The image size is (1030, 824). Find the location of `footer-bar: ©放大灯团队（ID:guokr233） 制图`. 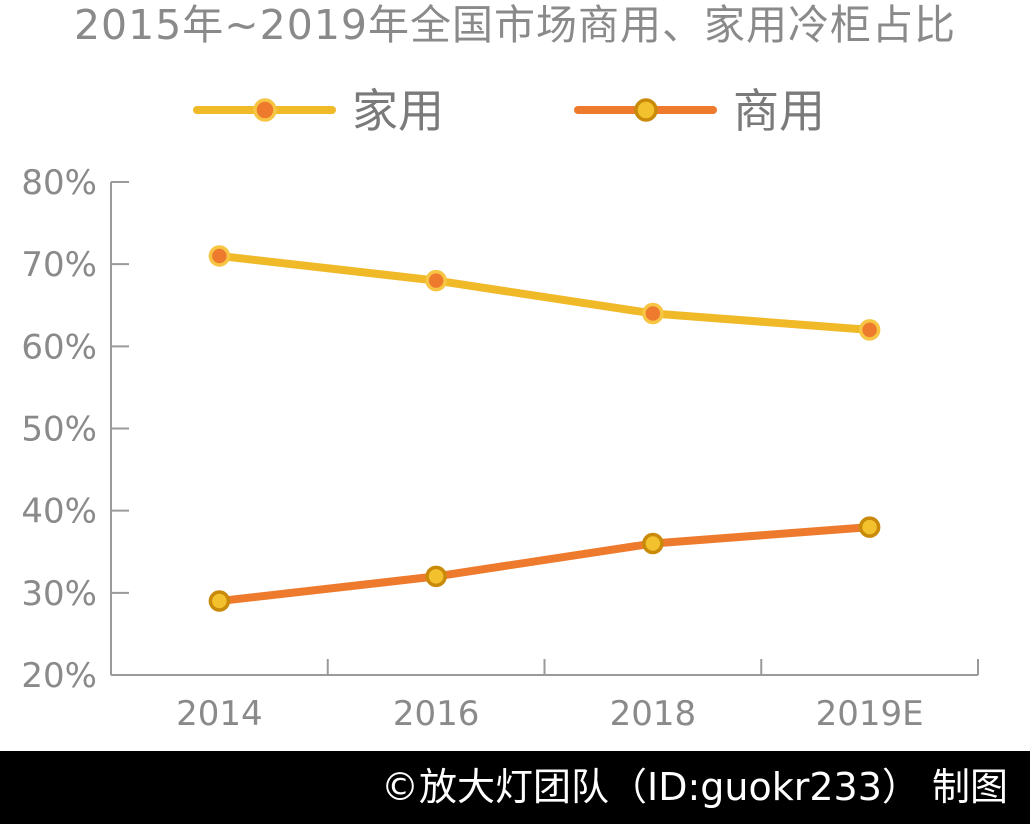

footer-bar: ©放大灯团队（ID:guokr233） 制图 is located at coordinates (515, 787).